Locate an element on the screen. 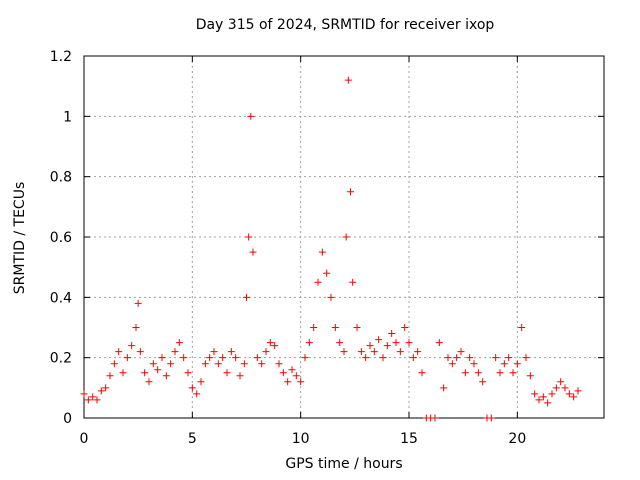 This screenshot has width=640, height=480. y-tick-label: 1.2 is located at coordinates (61, 57).